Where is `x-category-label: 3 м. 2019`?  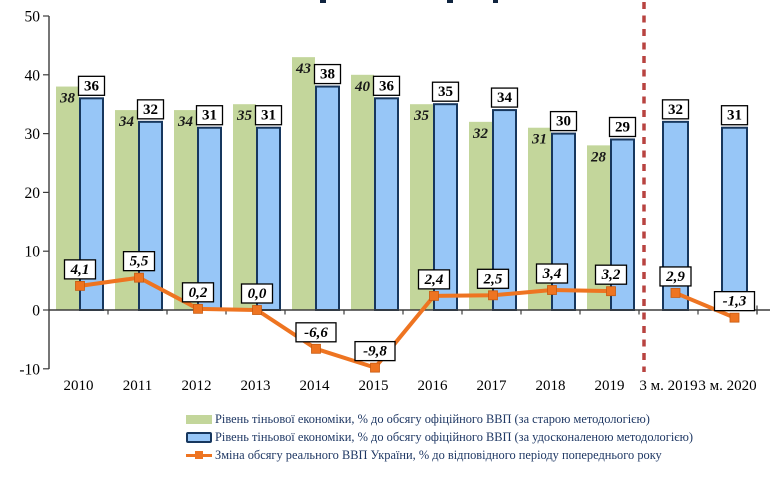 x-category-label: 3 м. 2019 is located at coordinates (668, 386).